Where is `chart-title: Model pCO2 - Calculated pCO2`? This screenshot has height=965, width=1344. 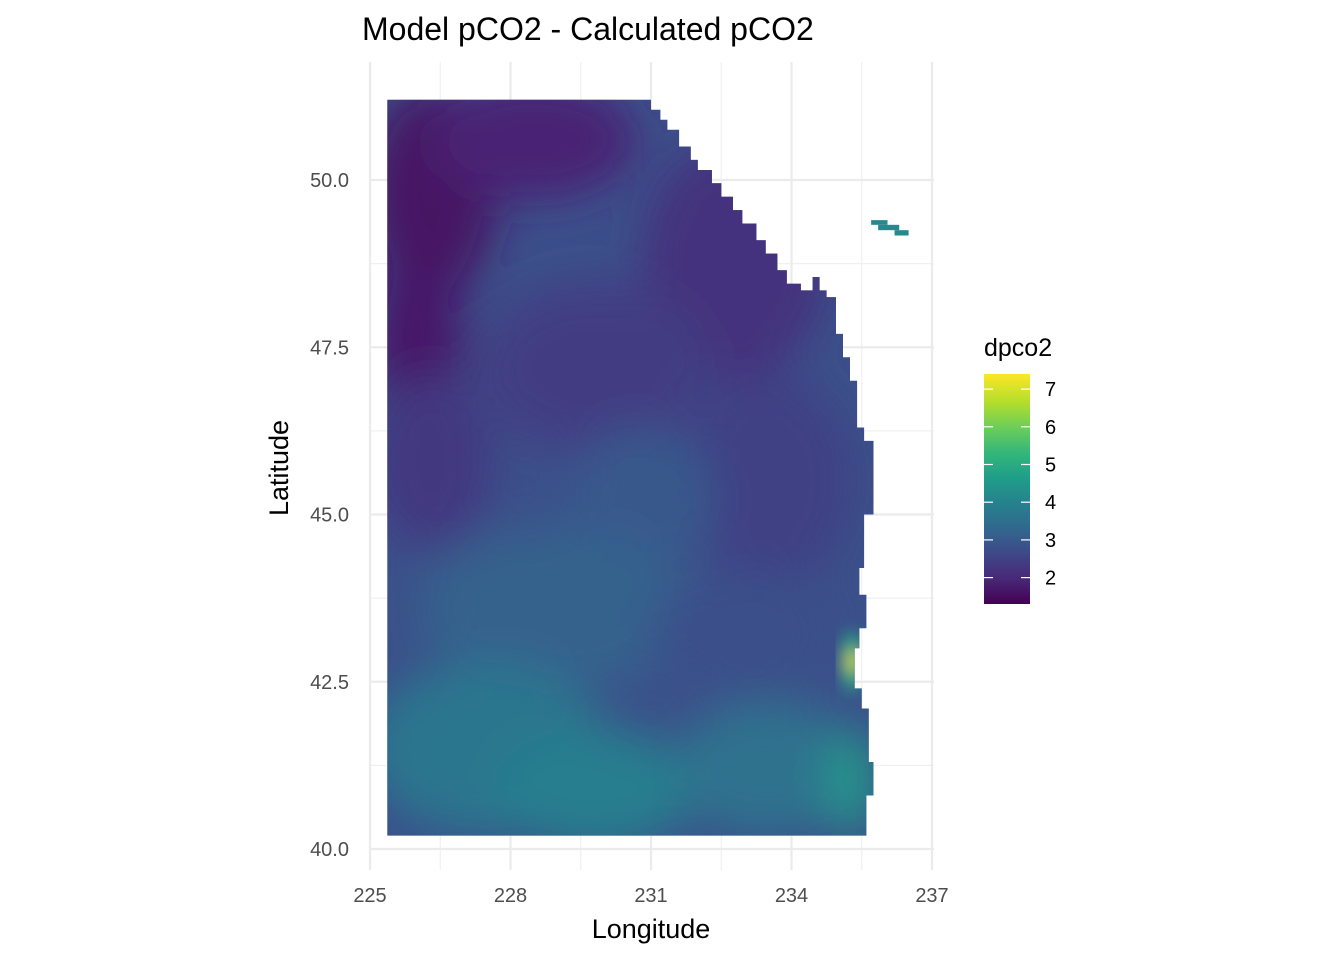
chart-title: Model pCO2 - Calculated pCO2 is located at coordinates (588, 29).